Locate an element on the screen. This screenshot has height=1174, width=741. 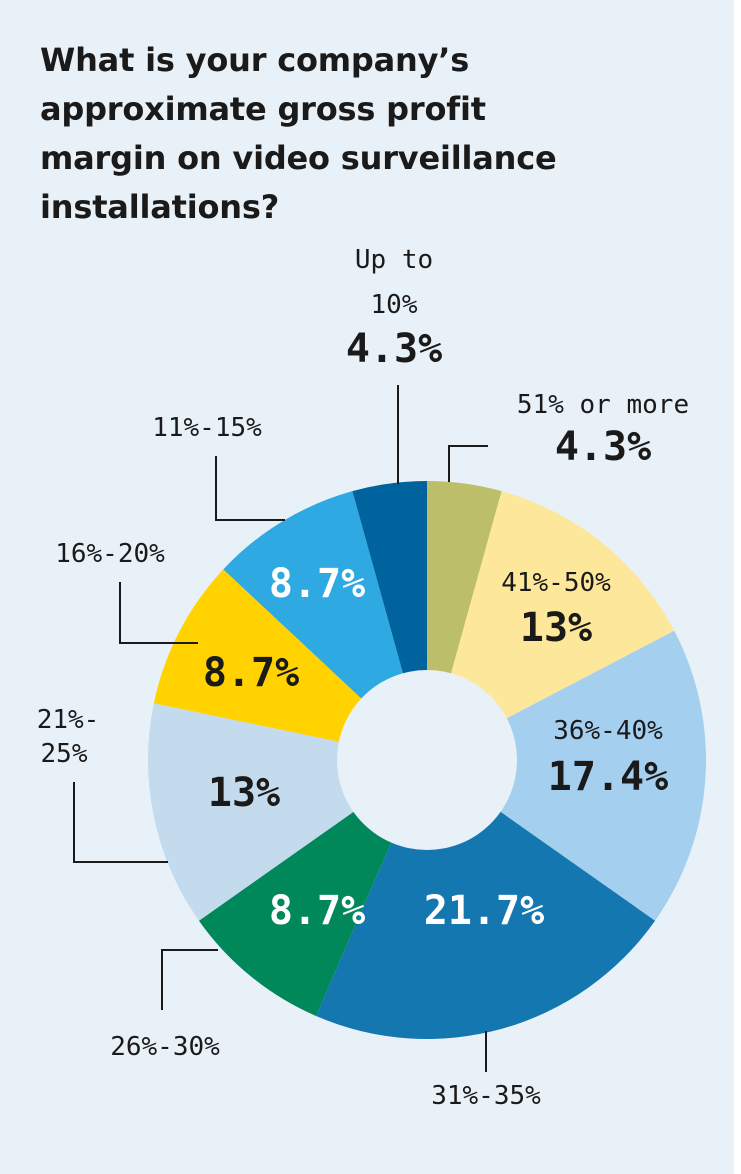
value-label-21-25: 13% is located at coordinates (244, 793).